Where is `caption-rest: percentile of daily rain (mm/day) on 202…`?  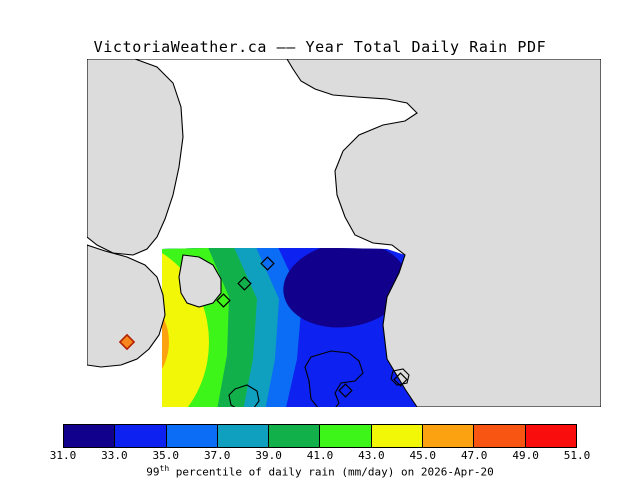 caption-rest: percentile of daily rain (mm/day) on 202… is located at coordinates (331, 472).